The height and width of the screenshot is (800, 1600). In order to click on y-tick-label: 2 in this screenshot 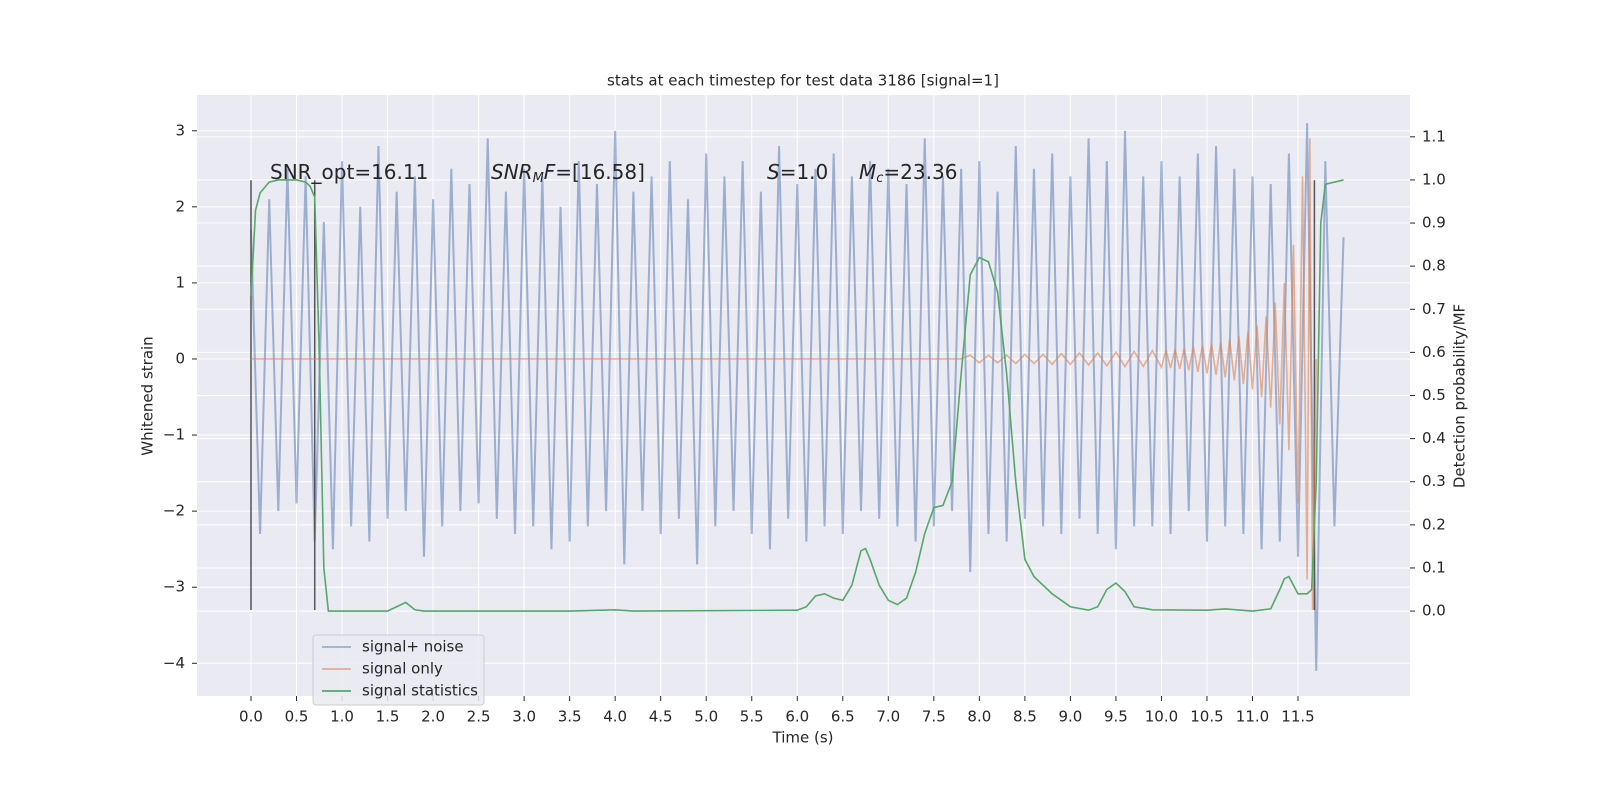, I will do `click(180, 206)`.